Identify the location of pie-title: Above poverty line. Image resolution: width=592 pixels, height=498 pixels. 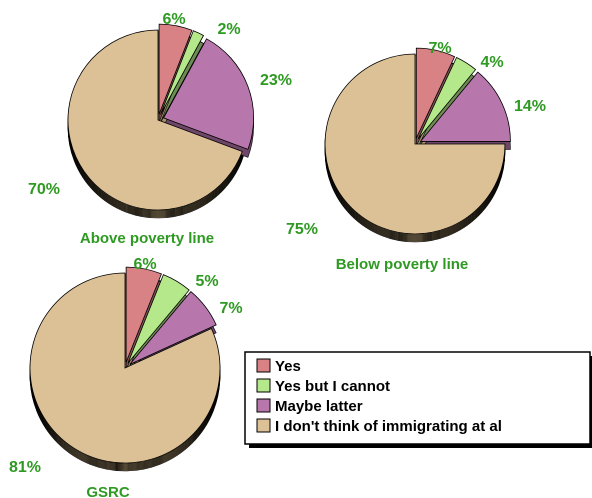
(147, 238).